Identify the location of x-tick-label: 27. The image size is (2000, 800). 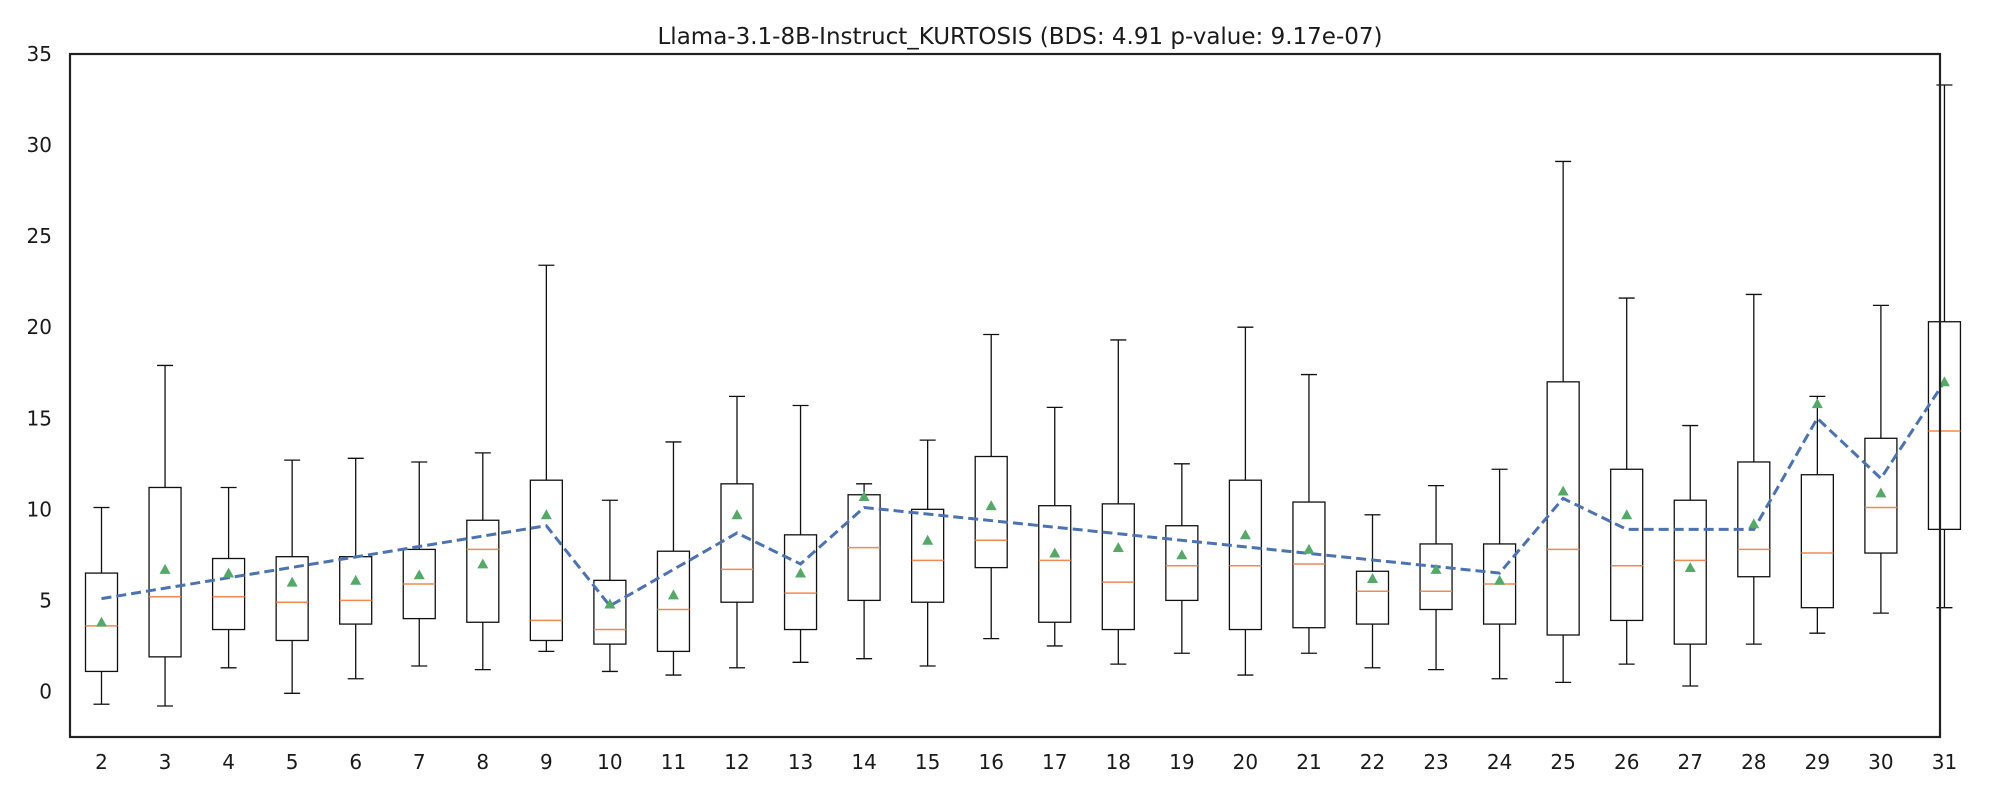
(1690, 762).